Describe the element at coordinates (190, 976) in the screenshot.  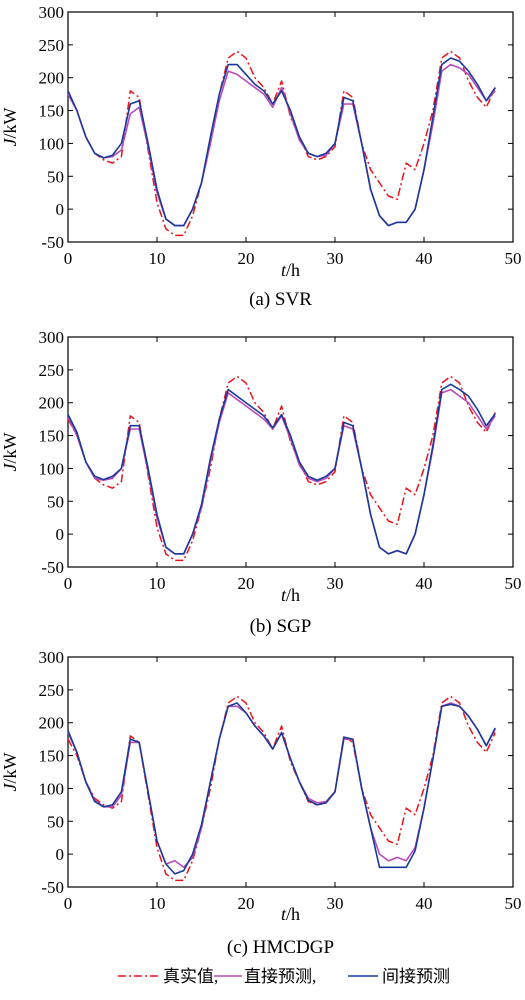
I see `legend-label-true-value: 真实值,` at that location.